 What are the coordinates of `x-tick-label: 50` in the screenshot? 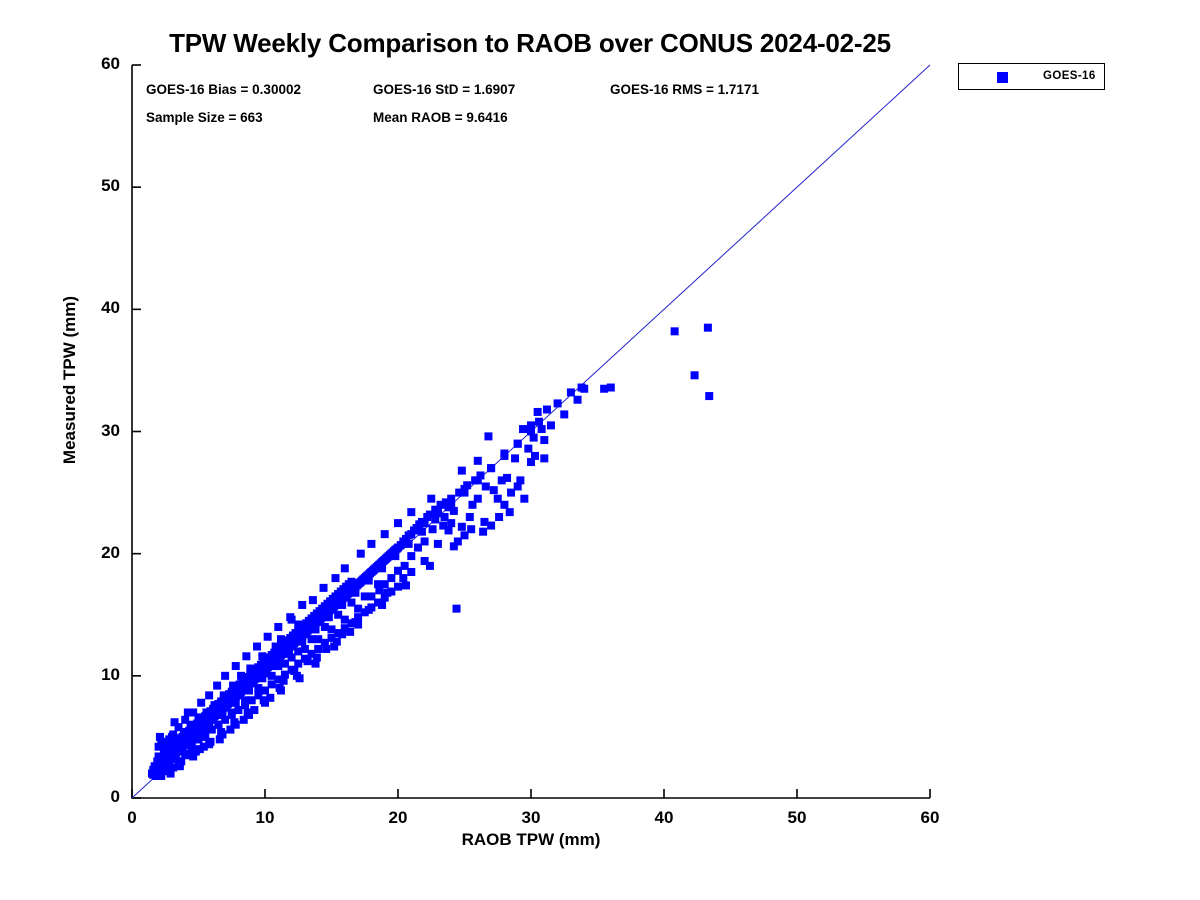 It's located at (797, 817).